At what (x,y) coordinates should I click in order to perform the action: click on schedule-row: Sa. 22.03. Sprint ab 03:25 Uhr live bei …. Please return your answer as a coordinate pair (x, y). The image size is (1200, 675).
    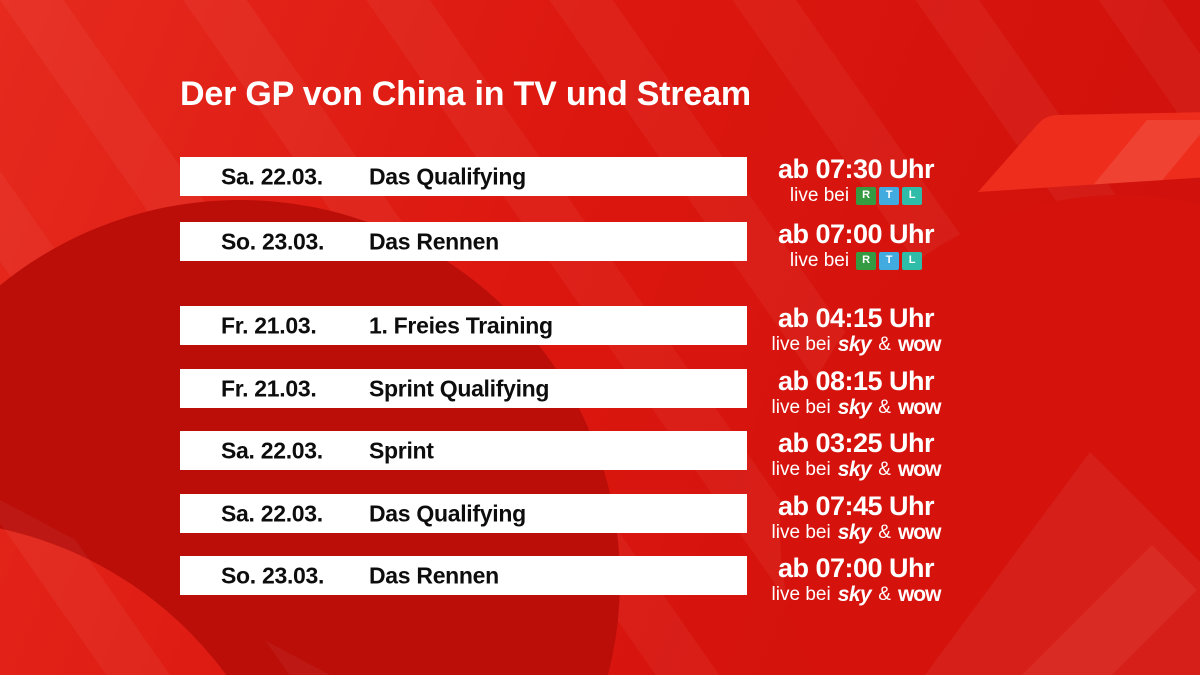
    Looking at the image, I should click on (575, 454).